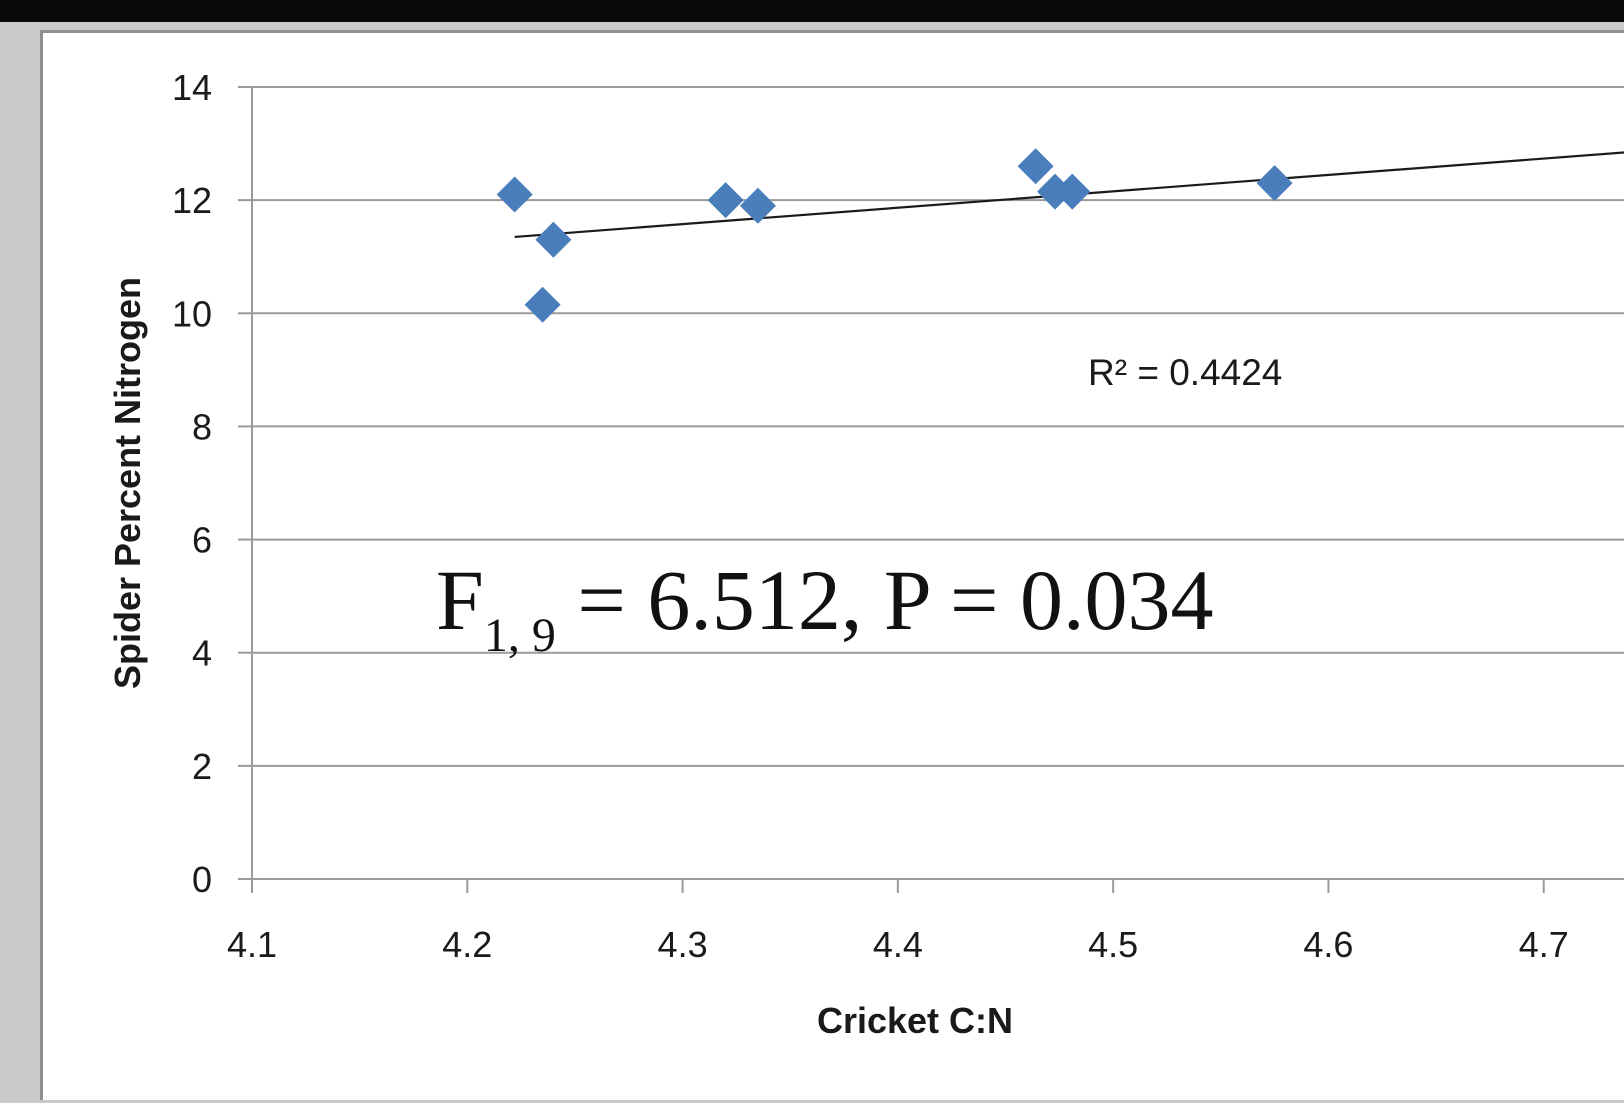 This screenshot has height=1103, width=1624. I want to click on trendline-layer, so click(1069, 195).